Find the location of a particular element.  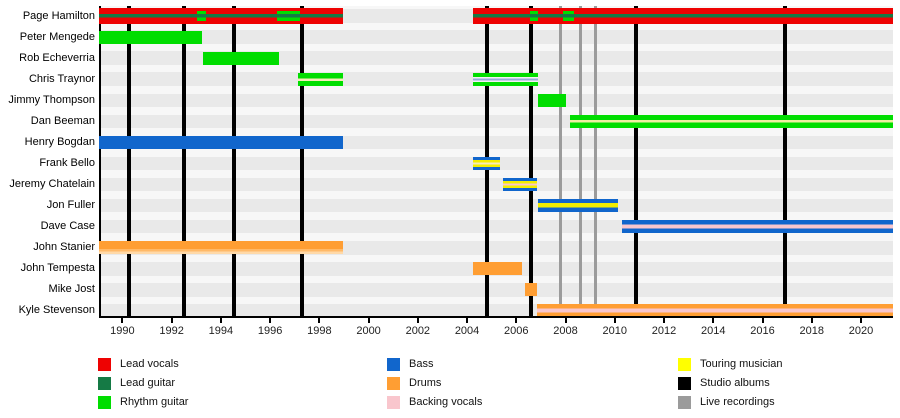

axis-tick-label: 2020 is located at coordinates (861, 331).